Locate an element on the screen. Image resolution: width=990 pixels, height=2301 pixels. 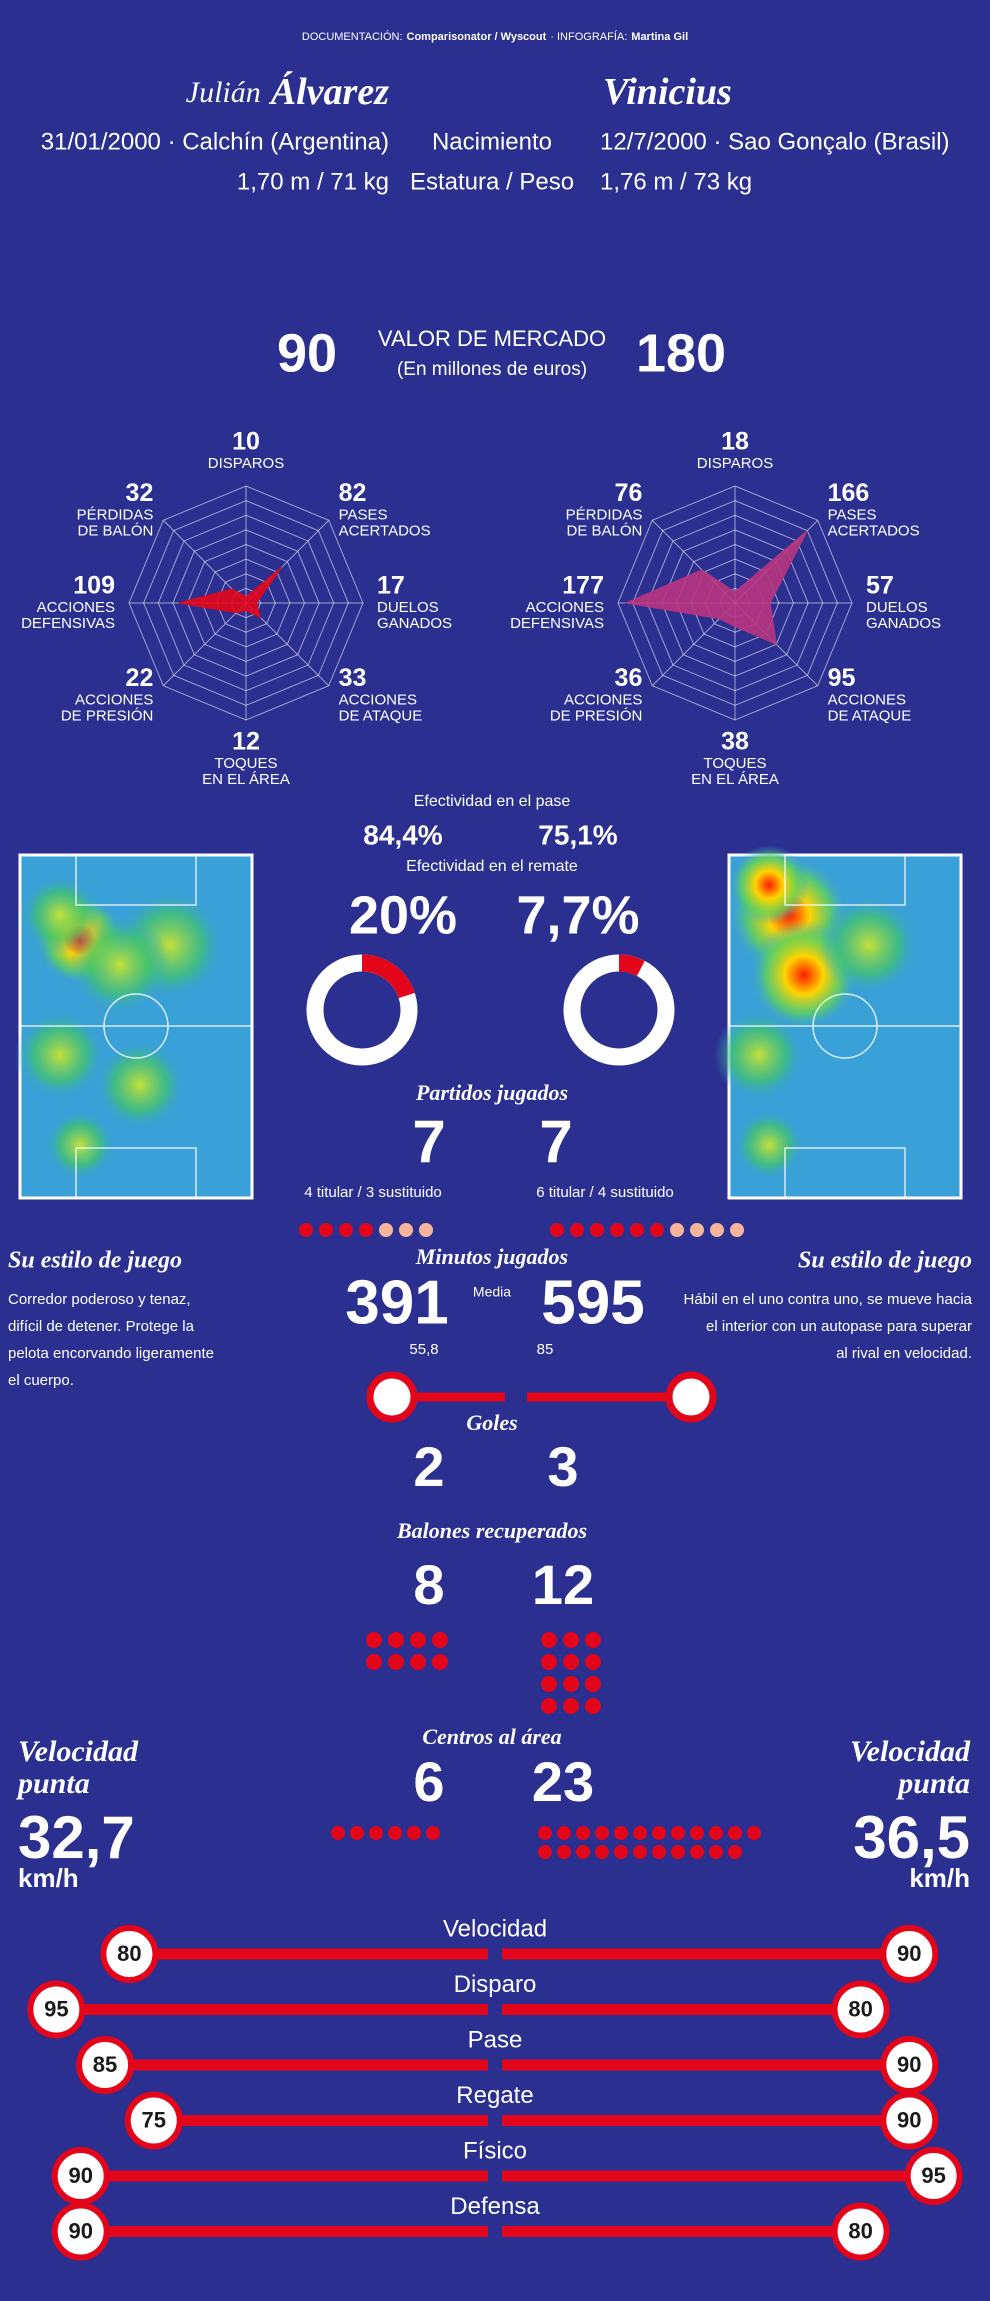
heatmap is located at coordinates (838, 1022).